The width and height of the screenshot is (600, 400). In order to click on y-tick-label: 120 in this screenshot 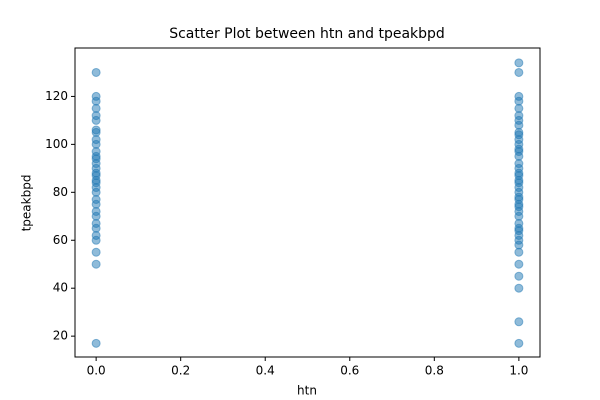, I will do `click(56, 96)`.